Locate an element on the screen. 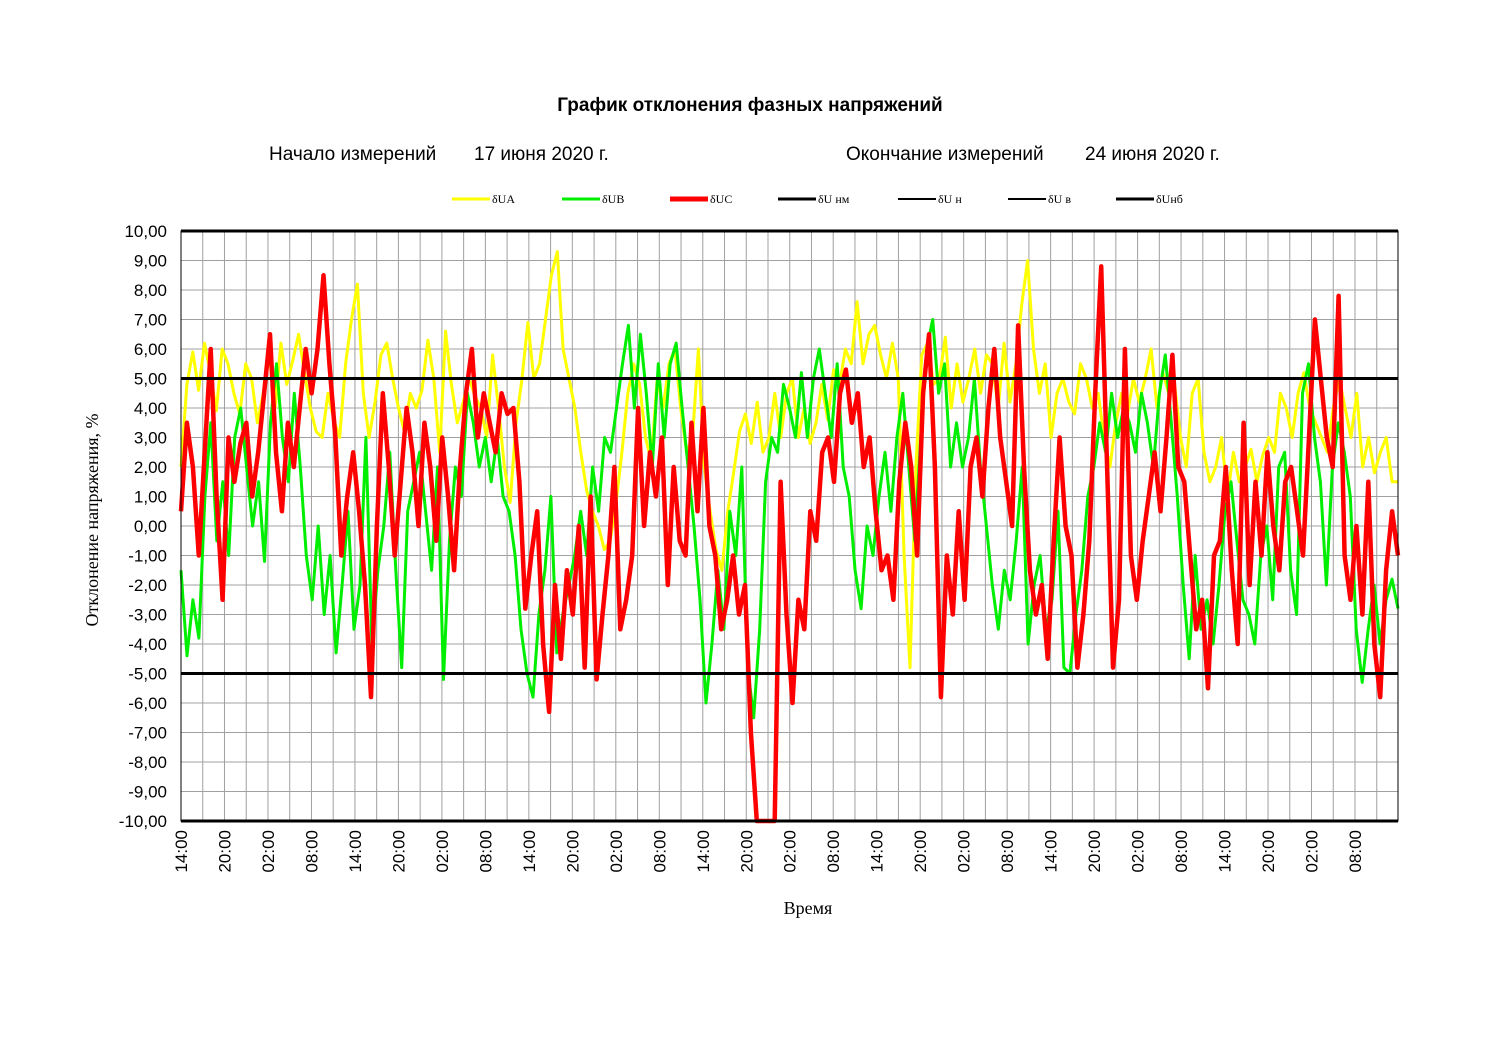  y-tick-label: 8,00 is located at coordinates (150, 290).